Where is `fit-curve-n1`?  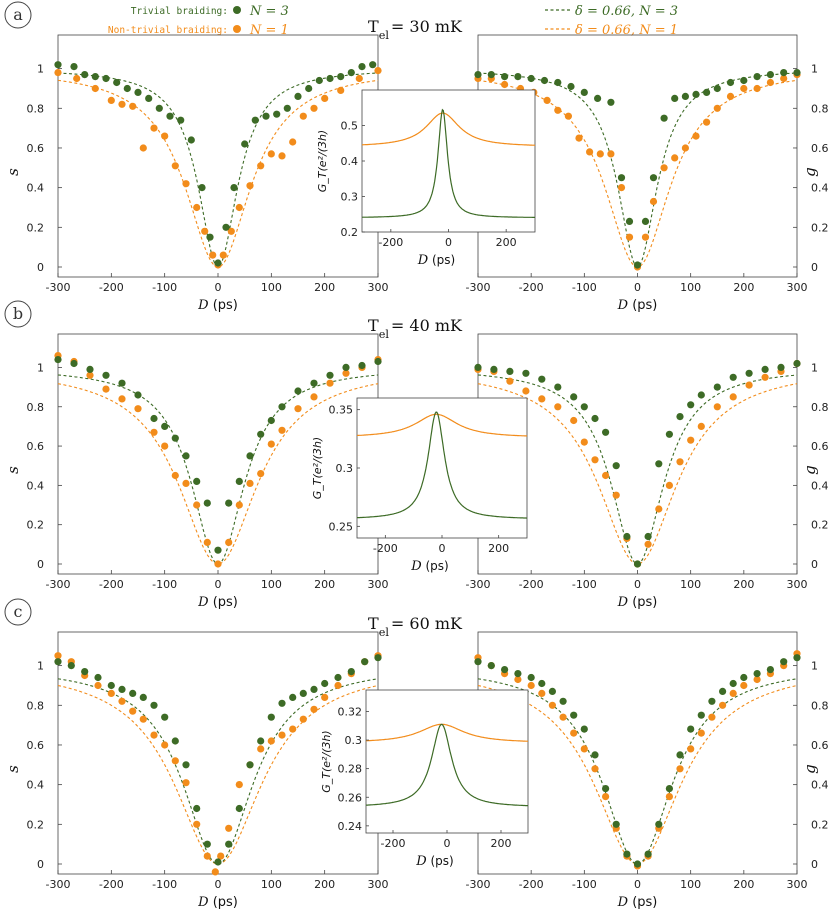
fit-curve-n1 is located at coordinates (637, 474).